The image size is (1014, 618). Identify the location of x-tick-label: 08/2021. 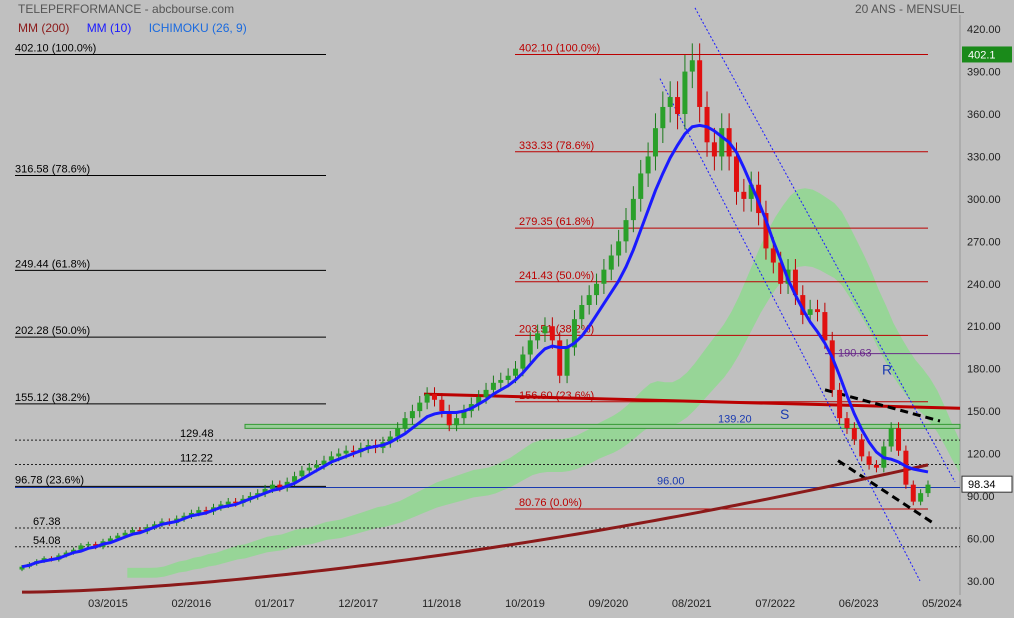
(692, 604).